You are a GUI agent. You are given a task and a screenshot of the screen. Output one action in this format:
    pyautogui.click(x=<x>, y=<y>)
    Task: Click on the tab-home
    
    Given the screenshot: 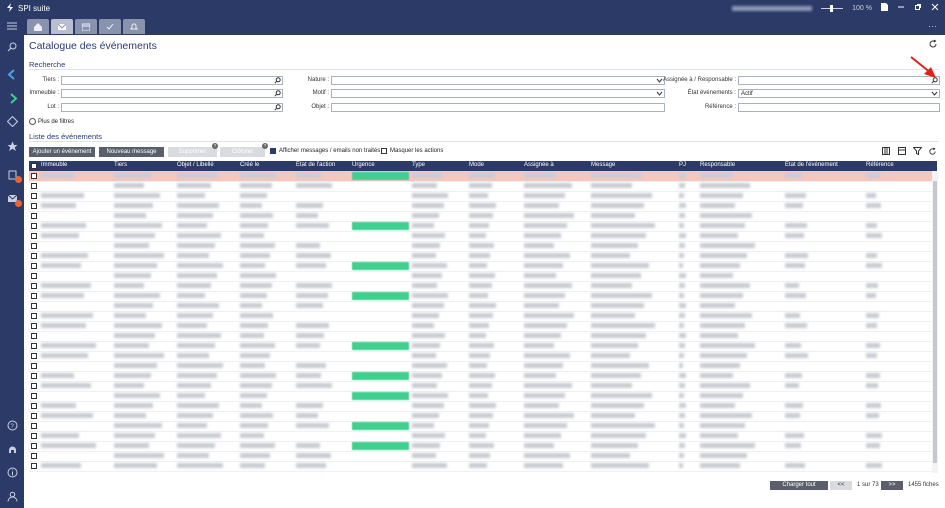 What is the action you would take?
    pyautogui.click(x=38, y=26)
    